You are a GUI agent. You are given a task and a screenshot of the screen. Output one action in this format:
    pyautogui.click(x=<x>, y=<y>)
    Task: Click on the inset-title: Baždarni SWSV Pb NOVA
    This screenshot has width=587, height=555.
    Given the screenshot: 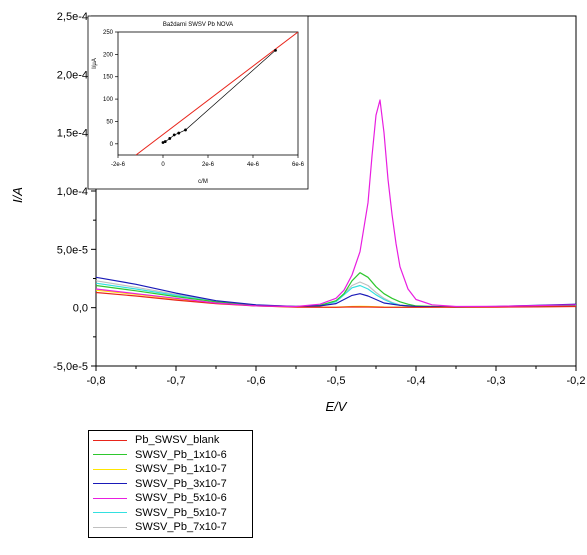 What is the action you would take?
    pyautogui.click(x=198, y=25)
    